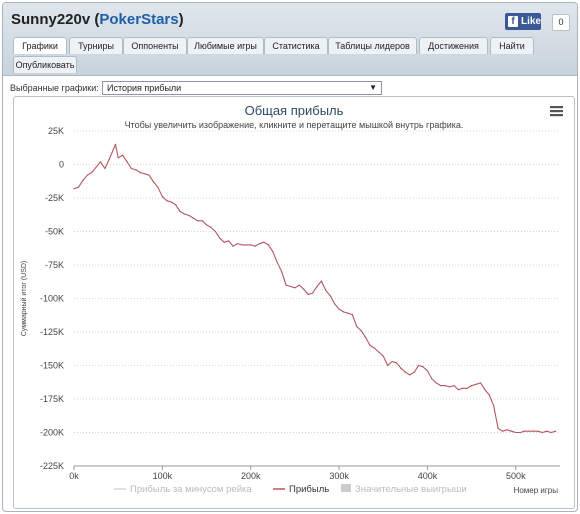 Image resolution: width=580 pixels, height=514 pixels. Describe the element at coordinates (225, 45) in the screenshot. I see `tab-3: Любимые игры` at that location.